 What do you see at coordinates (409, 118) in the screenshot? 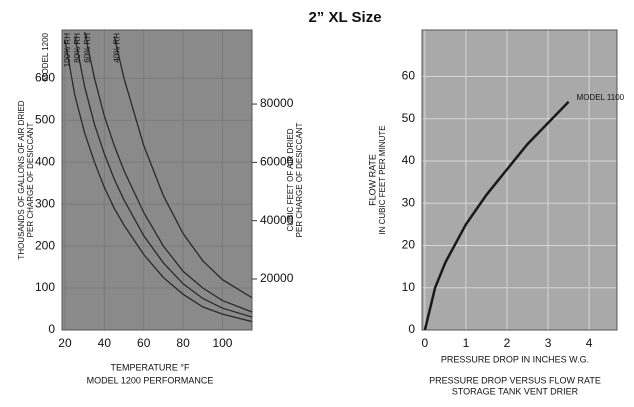
I see `y-tick-label: 50` at bounding box center [409, 118].